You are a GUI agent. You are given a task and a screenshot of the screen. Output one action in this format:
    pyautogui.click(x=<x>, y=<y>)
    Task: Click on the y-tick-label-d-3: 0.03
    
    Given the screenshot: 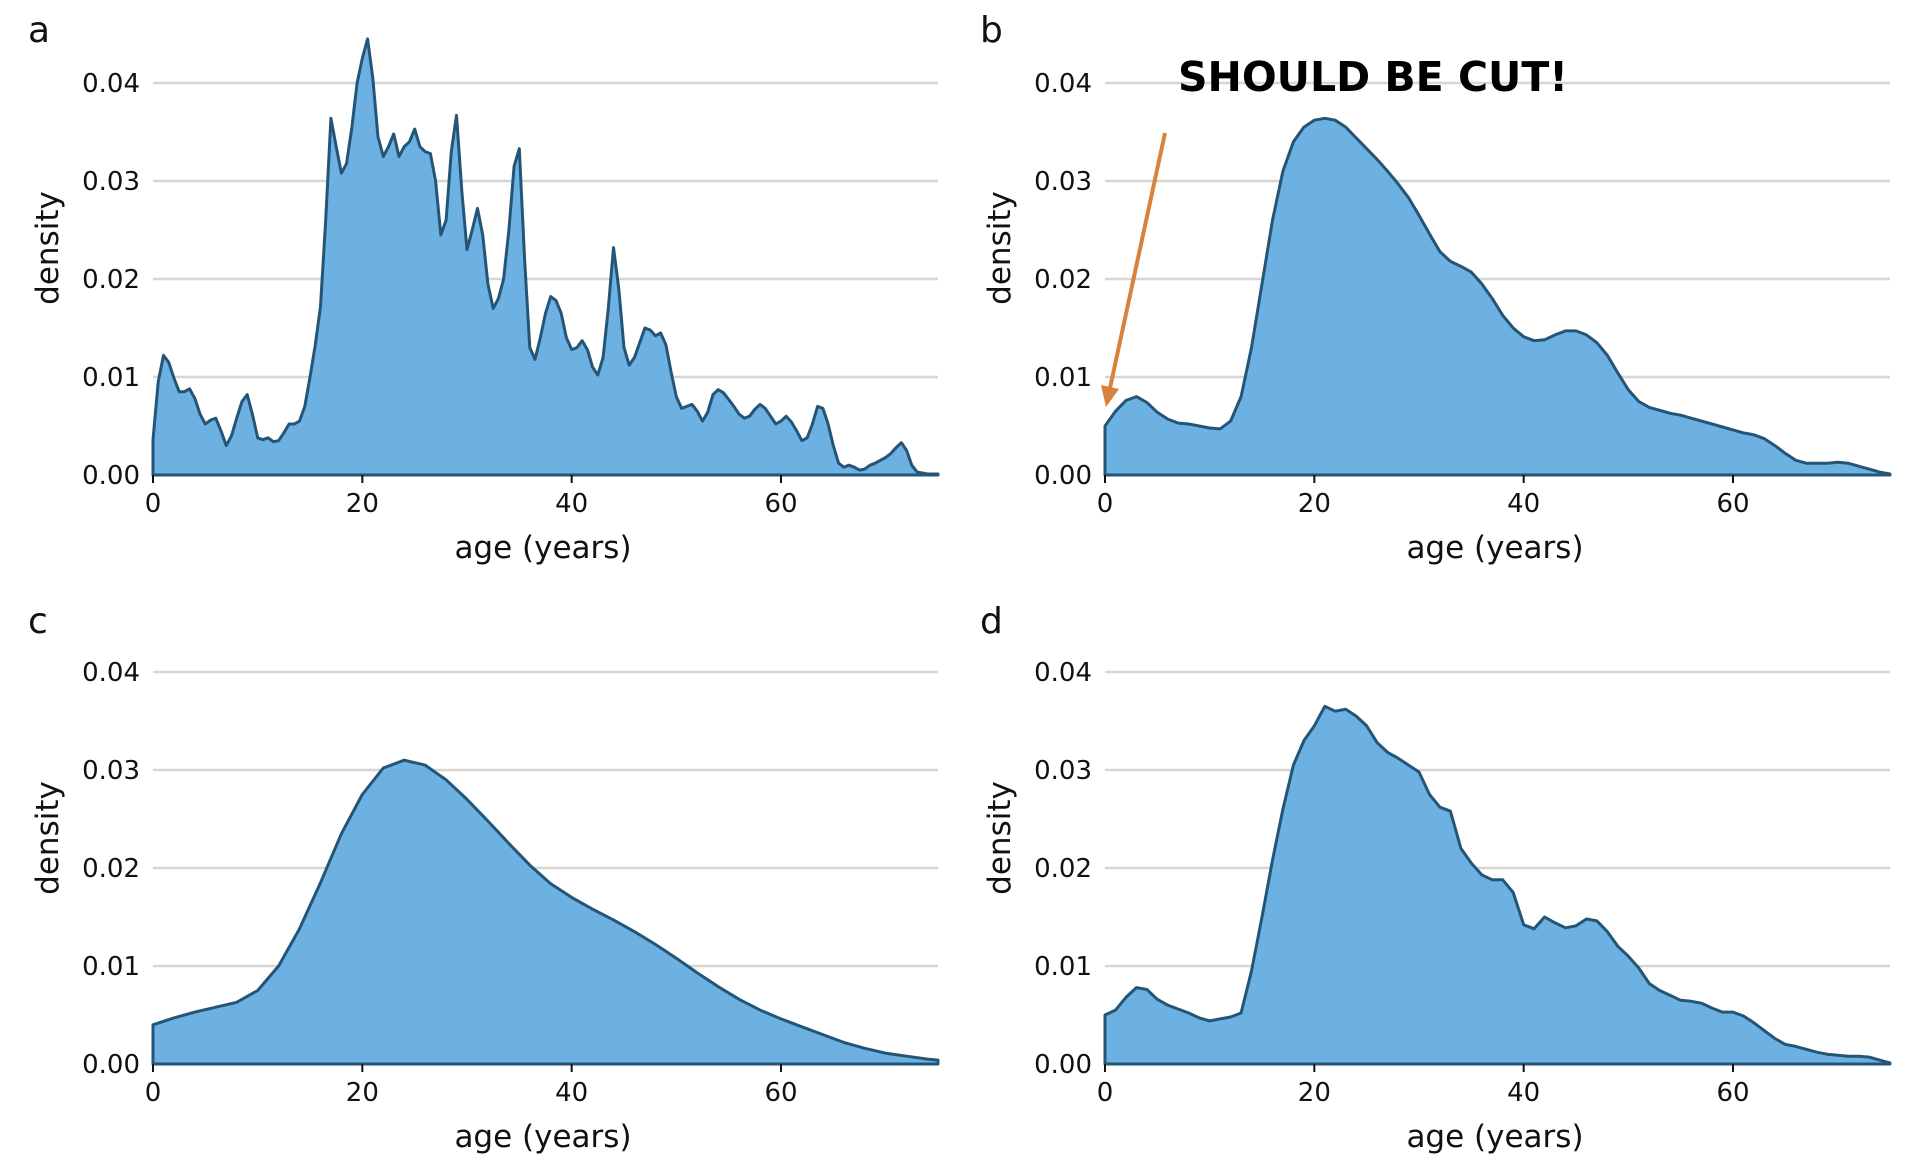 What is the action you would take?
    pyautogui.click(x=1063, y=771)
    